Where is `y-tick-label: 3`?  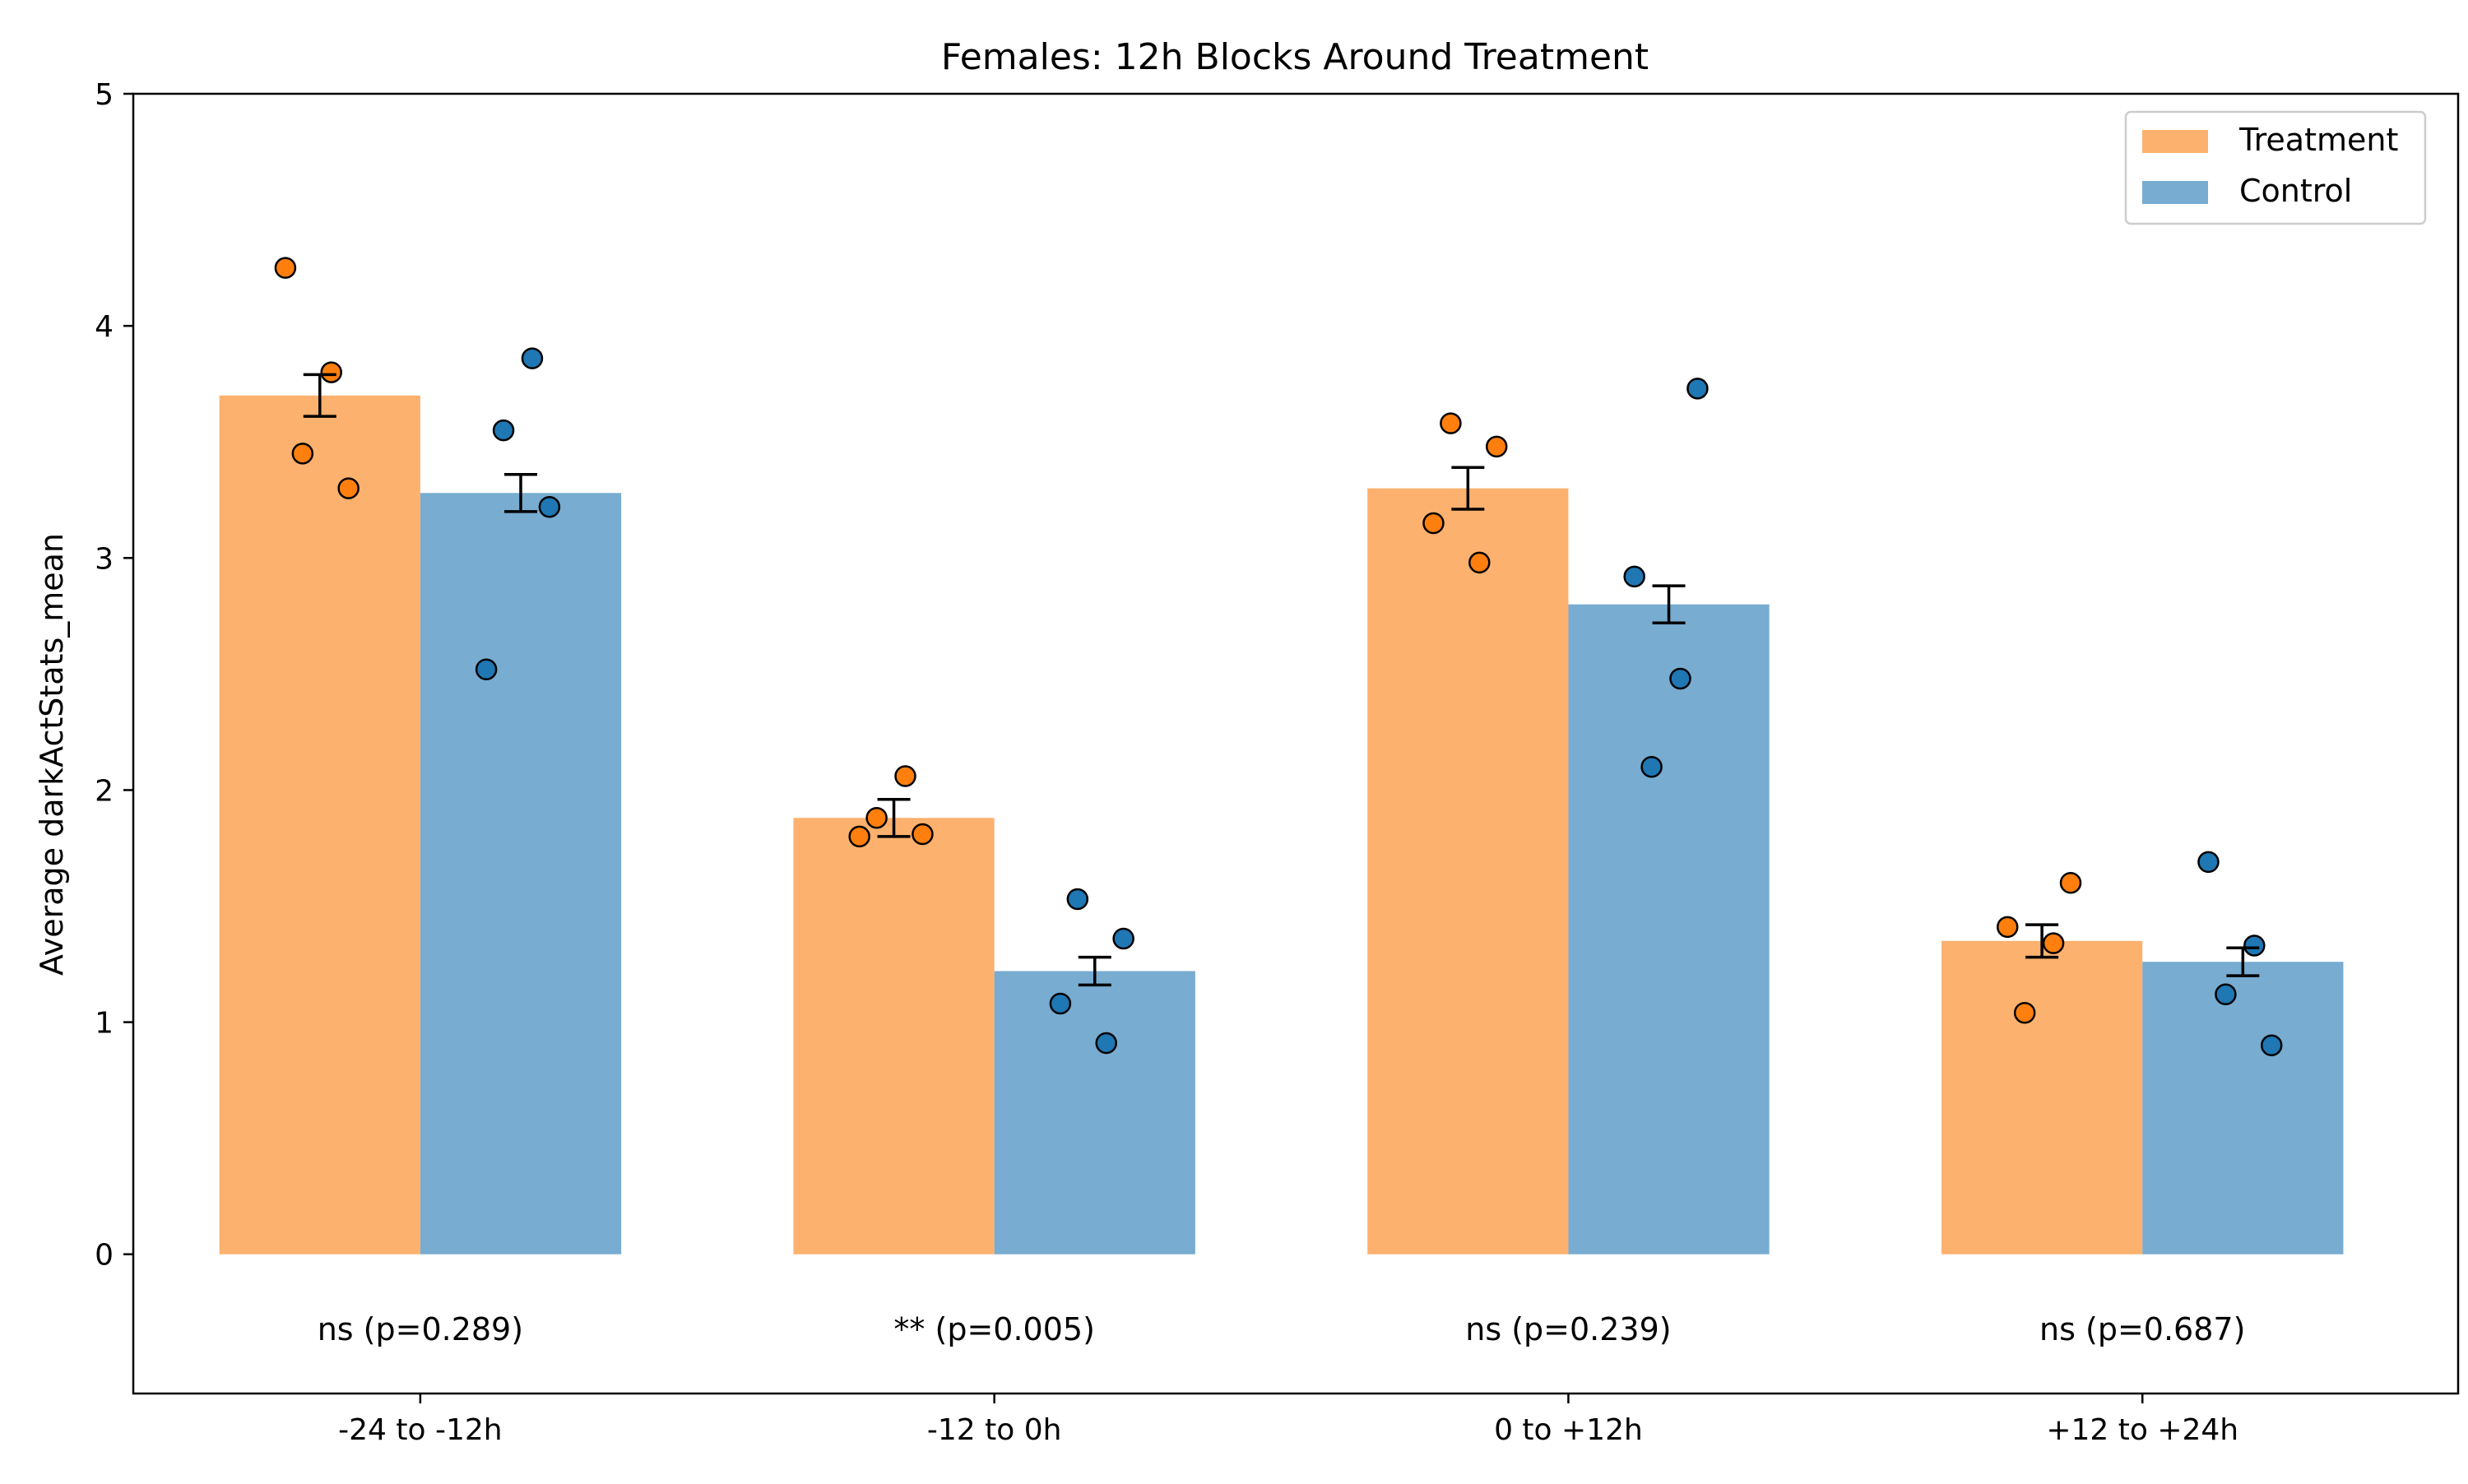
y-tick-label: 3 is located at coordinates (104, 559).